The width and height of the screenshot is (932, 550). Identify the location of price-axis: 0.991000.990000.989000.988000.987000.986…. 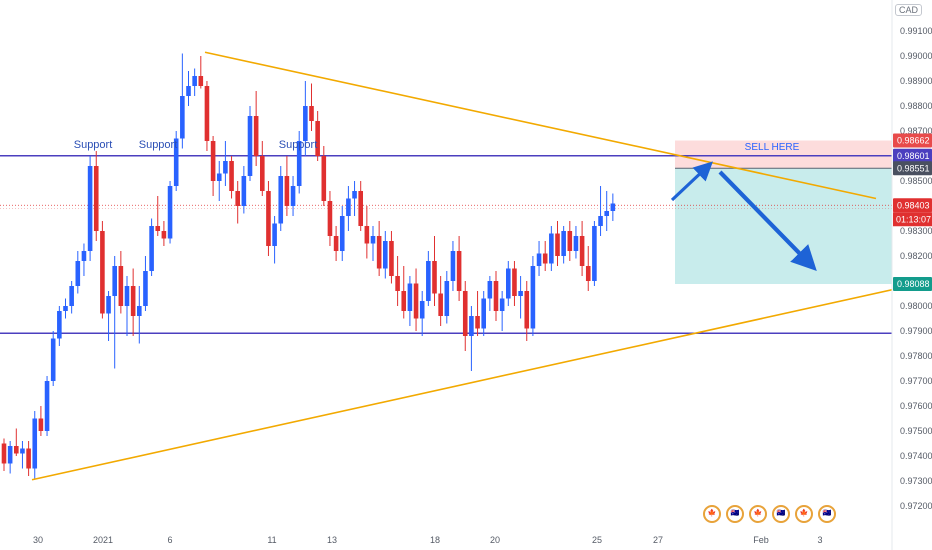
(911, 275).